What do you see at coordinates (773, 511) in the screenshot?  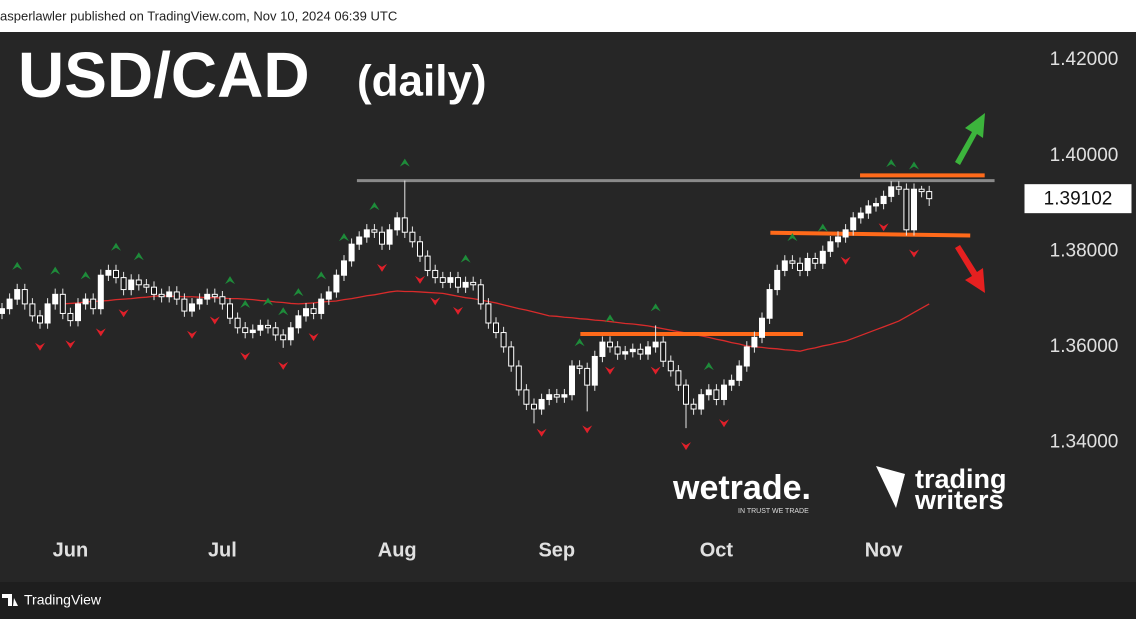 I see `logo-tagline: IN TRUST WE TRADE` at bounding box center [773, 511].